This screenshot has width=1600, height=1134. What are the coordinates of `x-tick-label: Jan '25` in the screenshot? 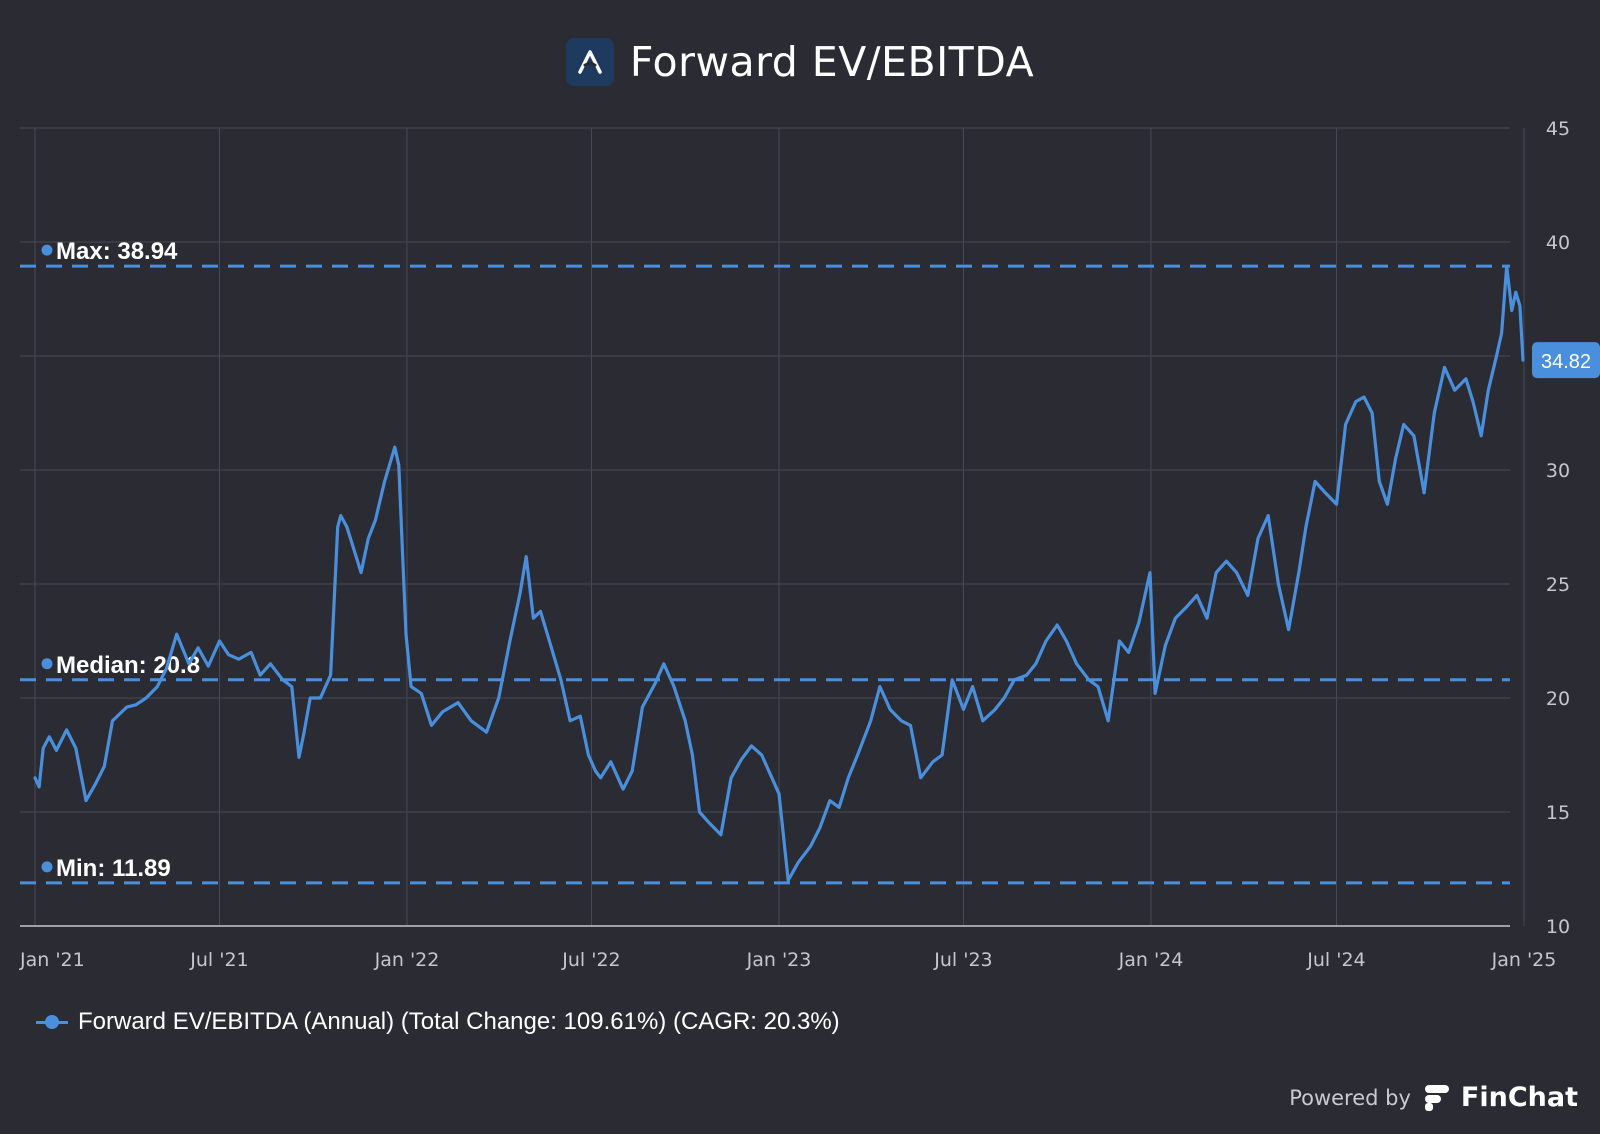 It's located at (1524, 960).